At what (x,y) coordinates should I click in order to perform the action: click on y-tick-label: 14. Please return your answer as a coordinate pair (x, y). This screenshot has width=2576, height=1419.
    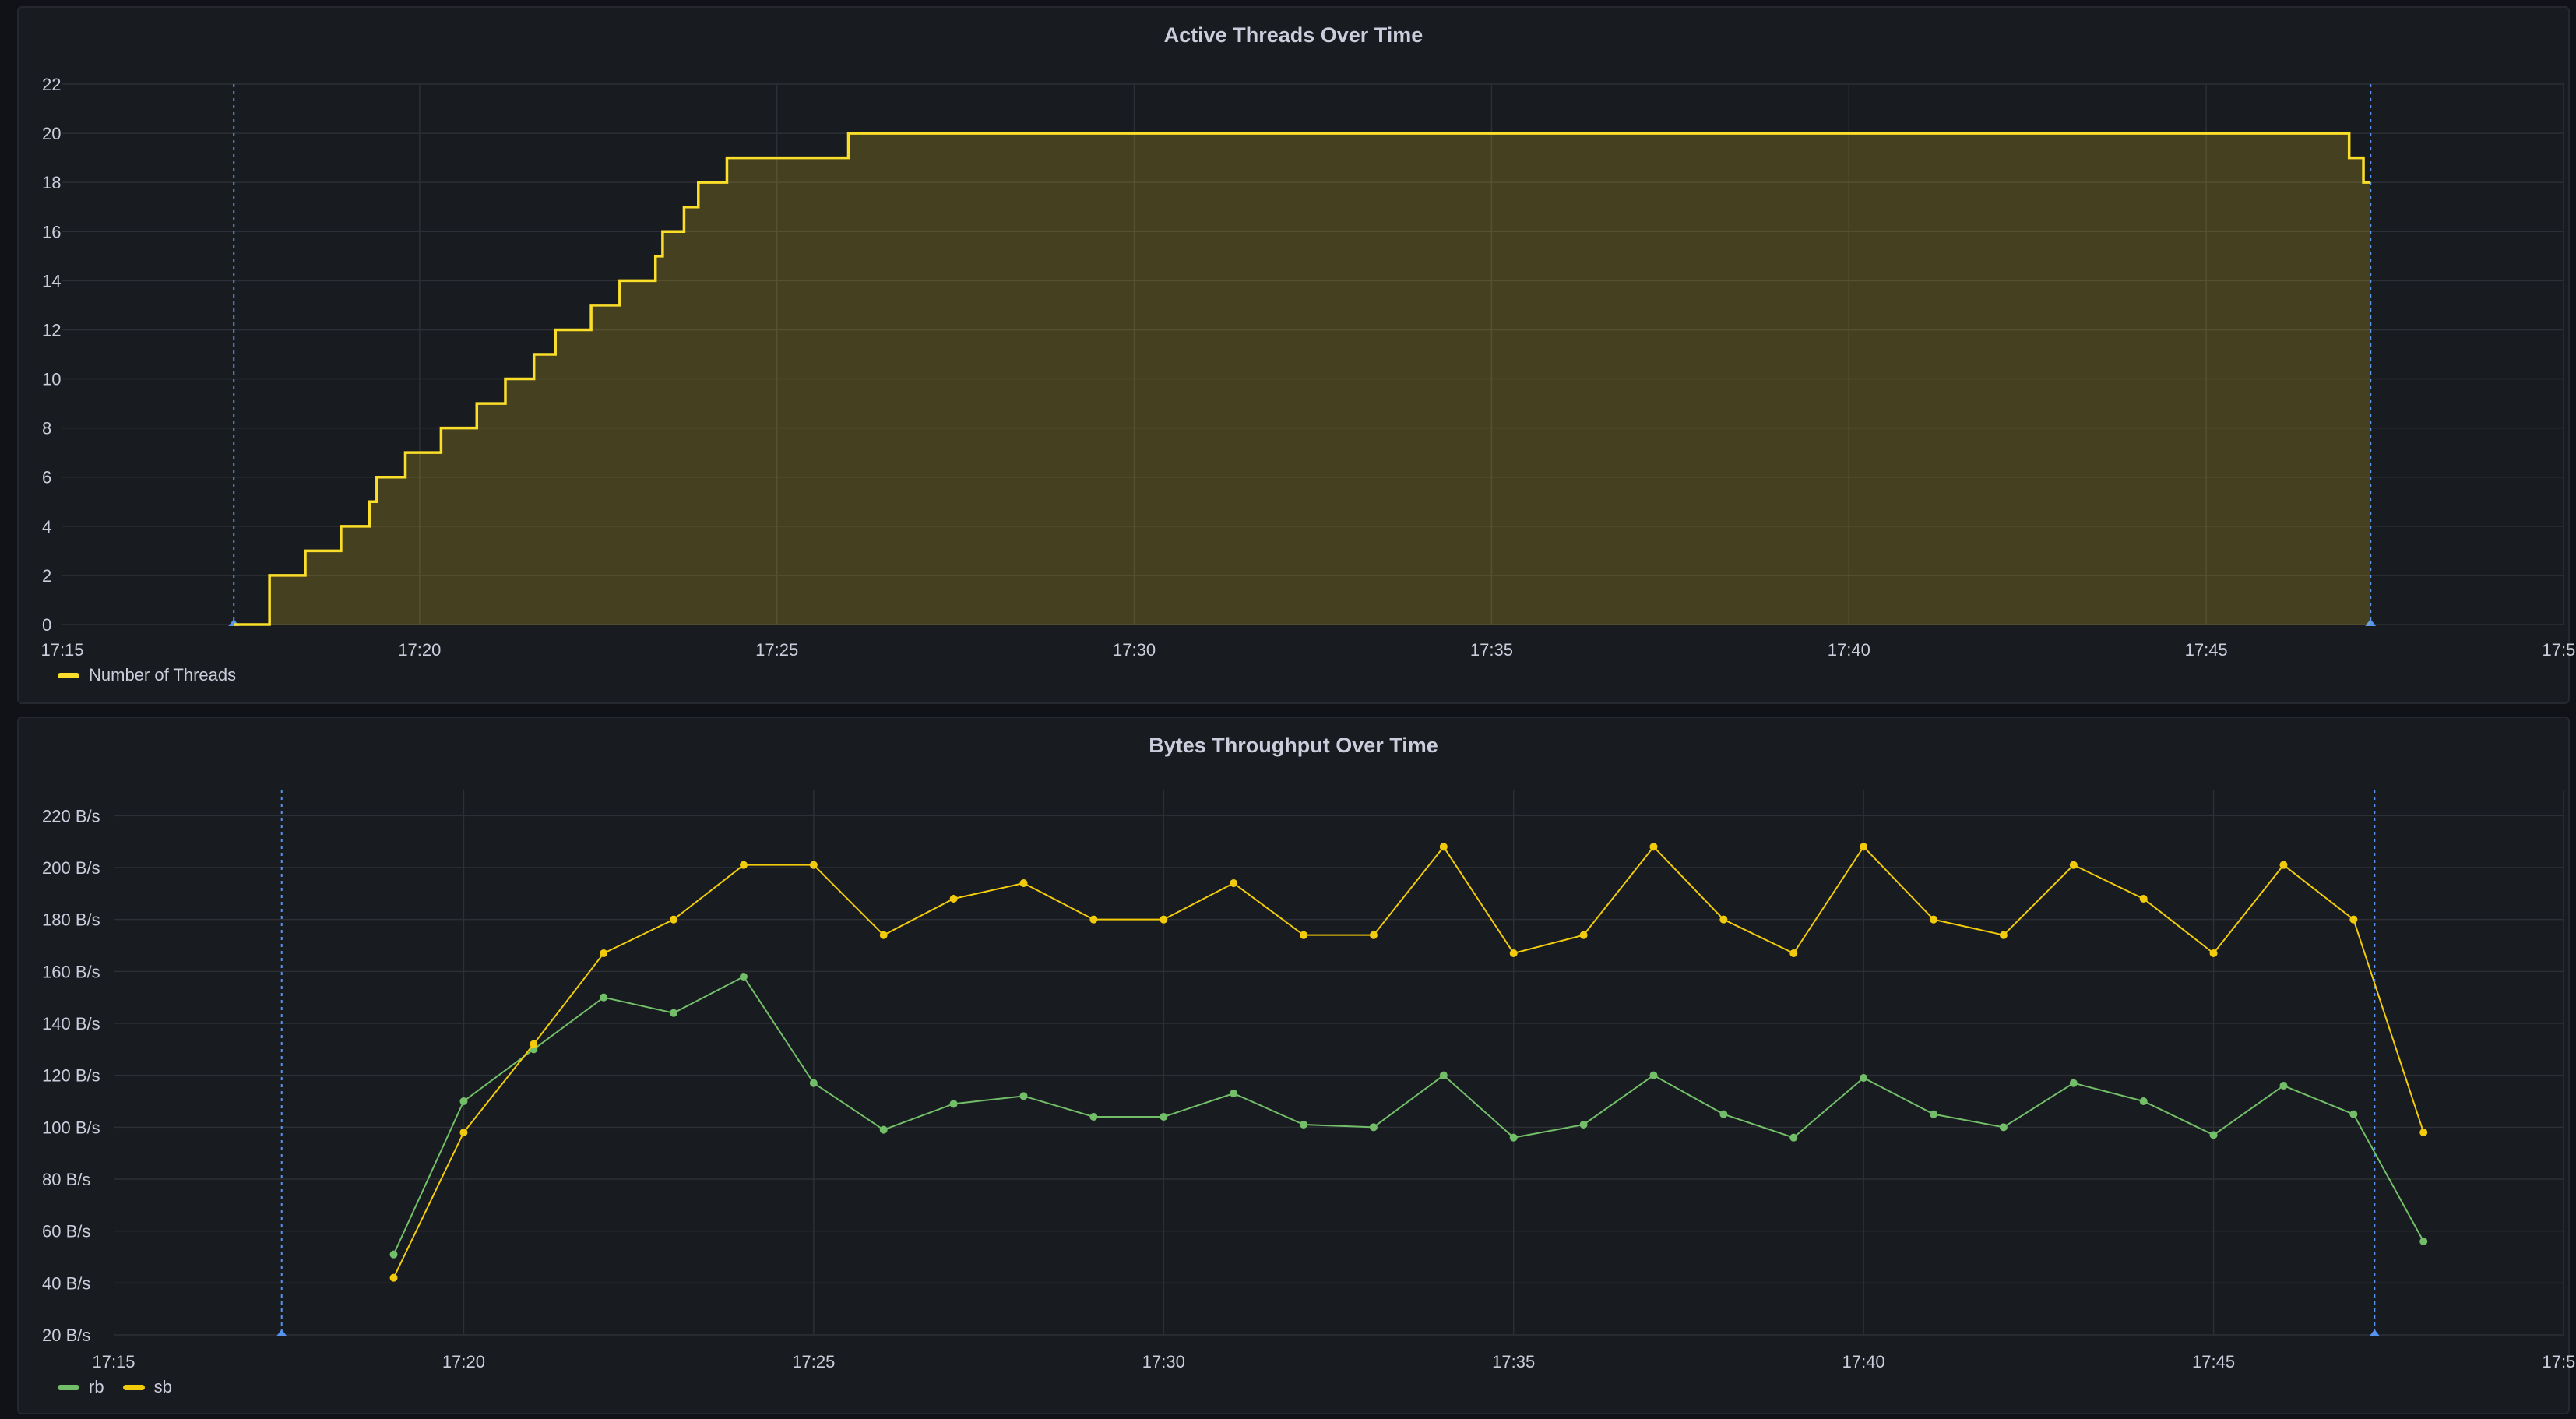
    Looking at the image, I should click on (51, 280).